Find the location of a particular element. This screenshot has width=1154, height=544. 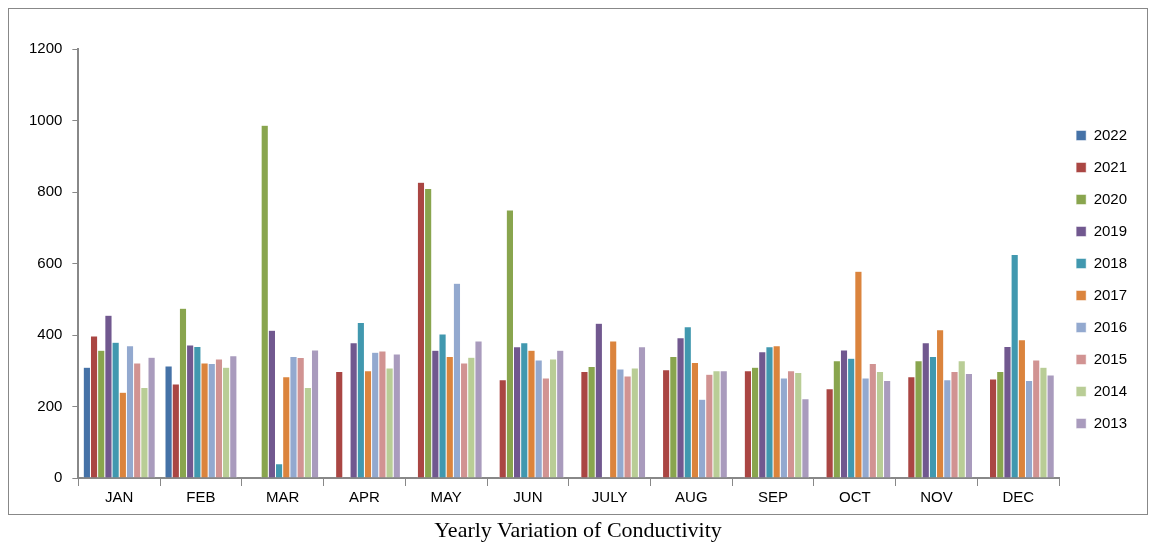

legend-label: 2015 is located at coordinates (1110, 358).